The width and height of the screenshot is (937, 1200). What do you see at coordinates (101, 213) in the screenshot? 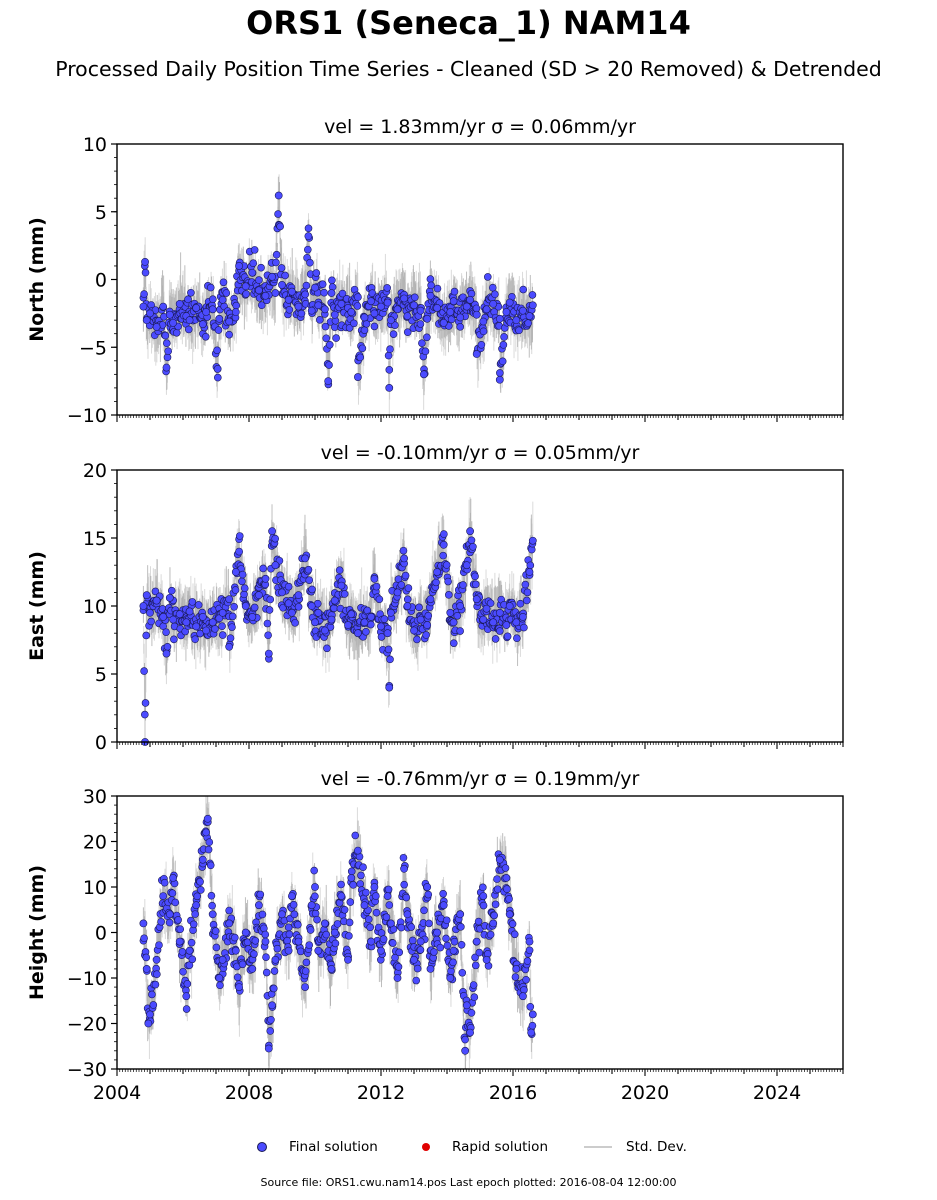
I see `y-tick-label: 5` at bounding box center [101, 213].